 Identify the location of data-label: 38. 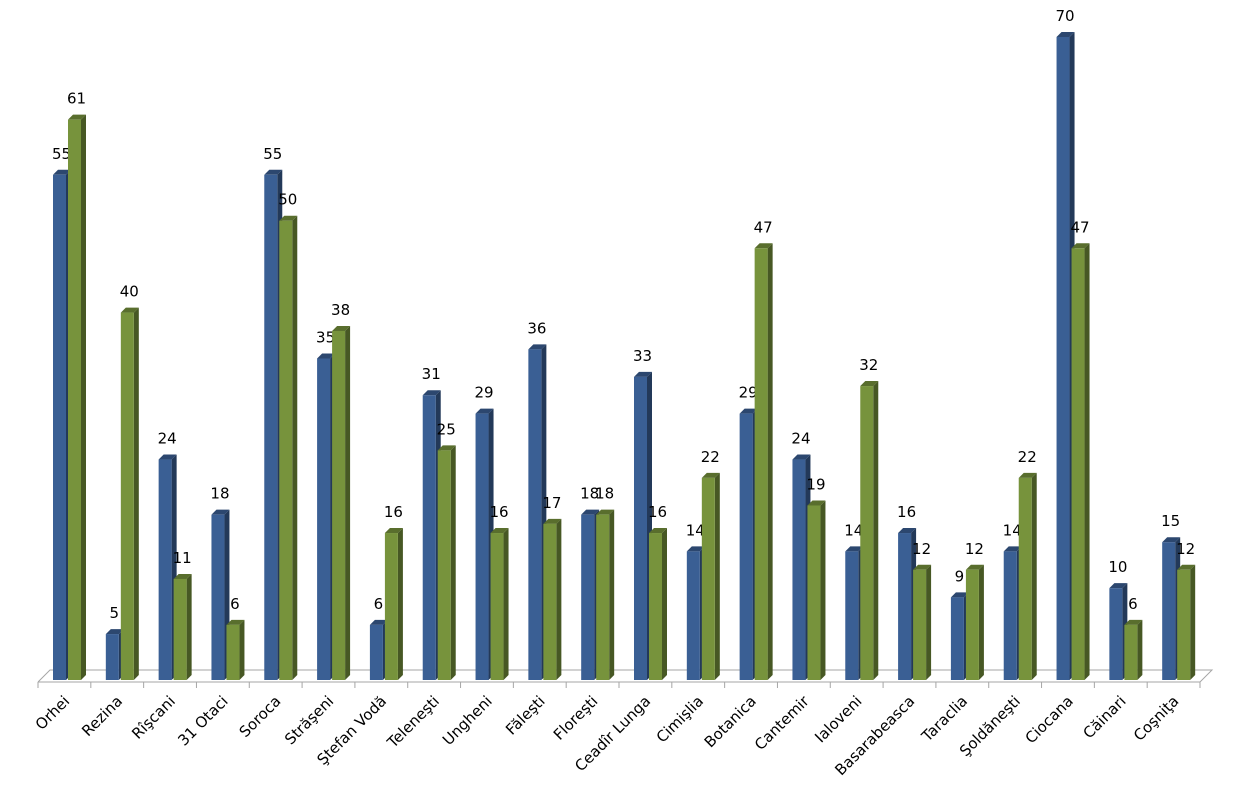
(340, 310).